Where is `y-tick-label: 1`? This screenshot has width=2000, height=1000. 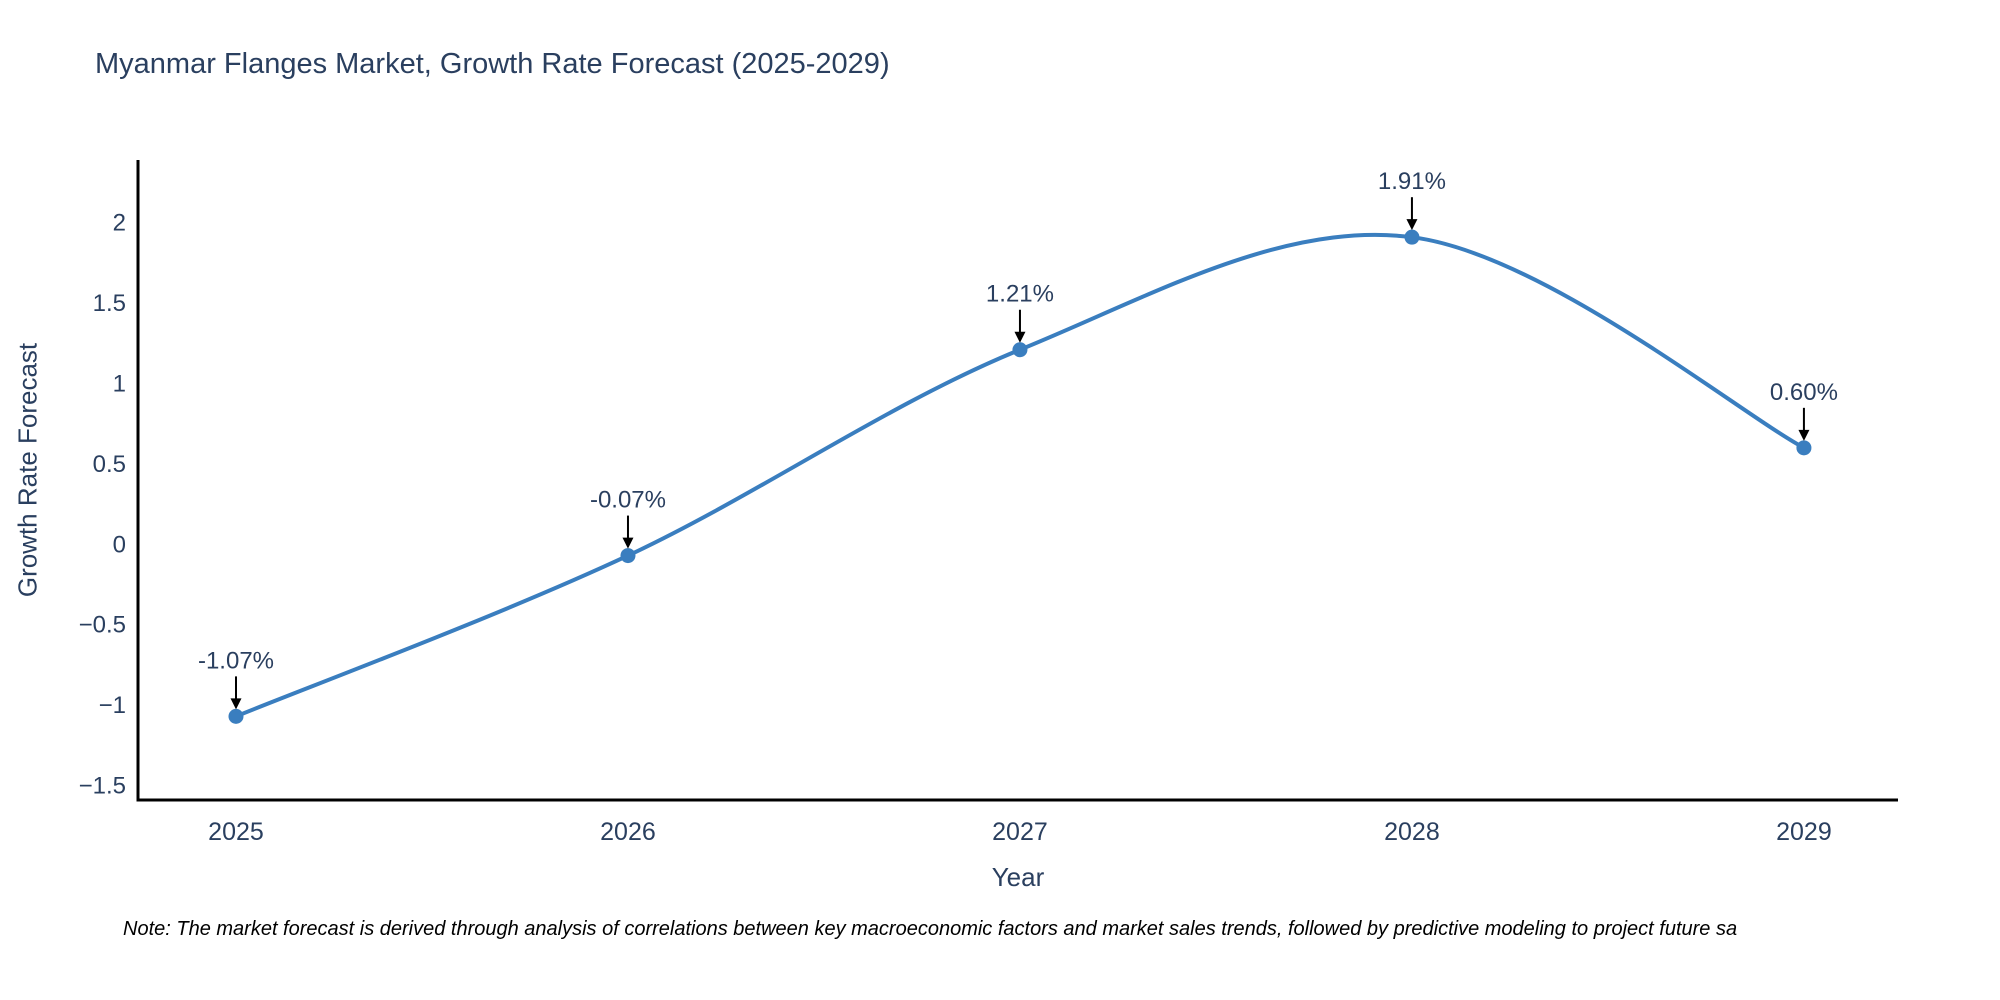 y-tick-label: 1 is located at coordinates (119, 384).